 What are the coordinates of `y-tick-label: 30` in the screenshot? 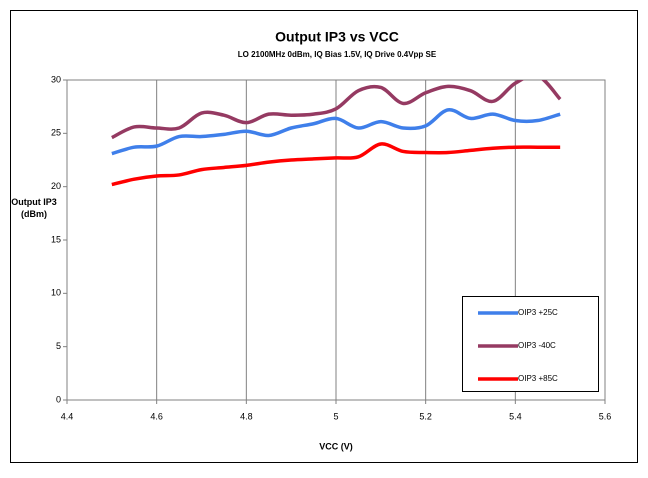 It's located at (56, 79).